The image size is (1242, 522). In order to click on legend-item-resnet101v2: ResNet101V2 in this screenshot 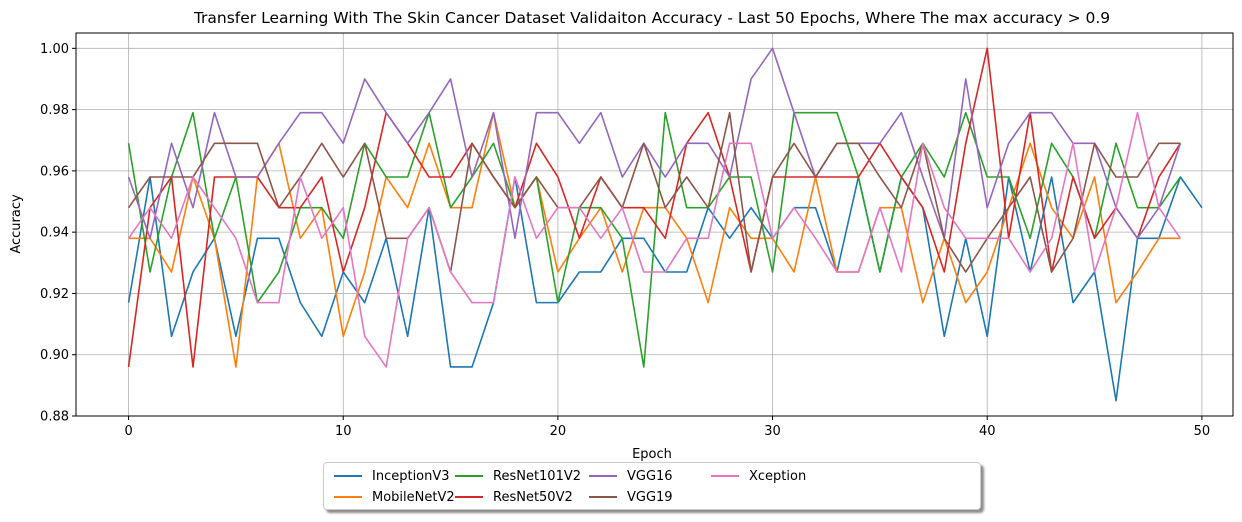, I will do `click(518, 476)`.